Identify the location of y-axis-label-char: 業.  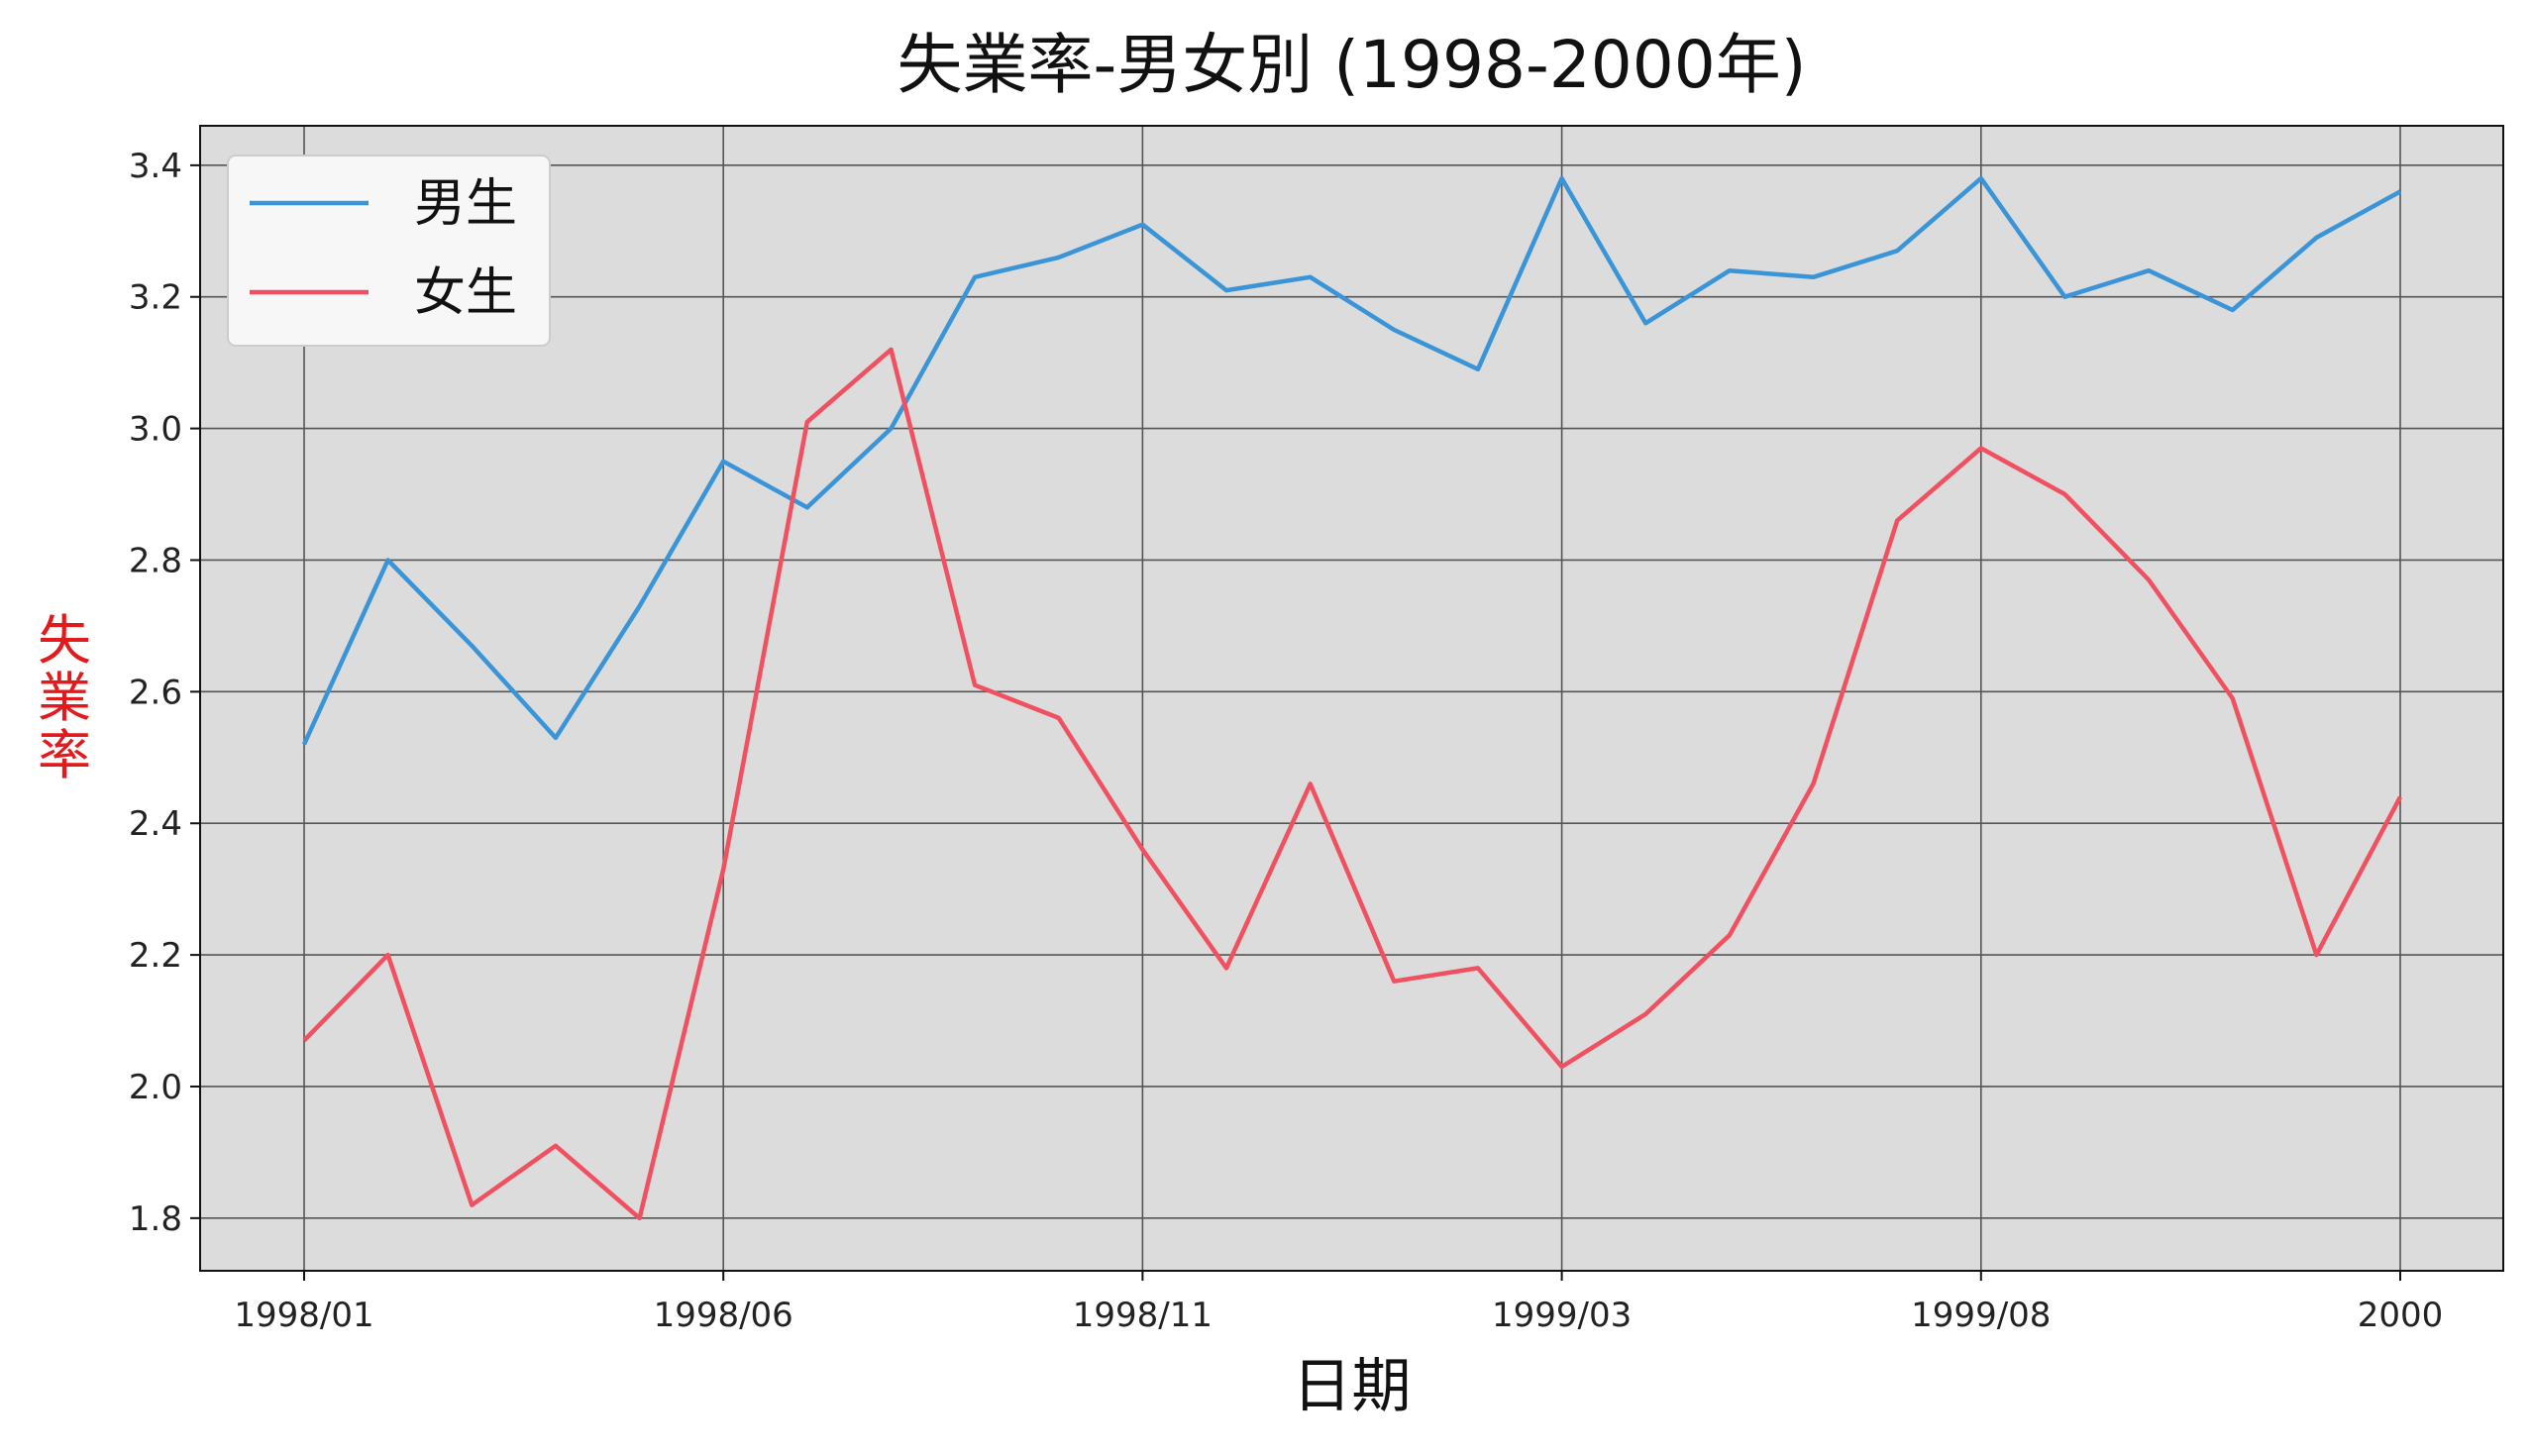
(64, 698).